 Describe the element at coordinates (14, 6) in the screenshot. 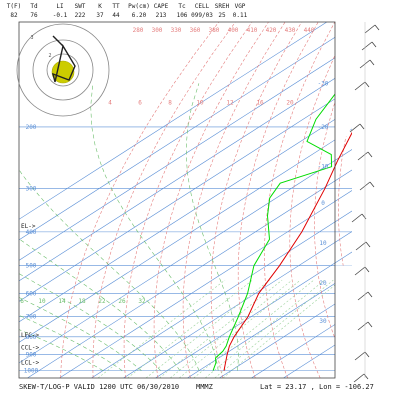

I see `index-label: T(F)` at that location.